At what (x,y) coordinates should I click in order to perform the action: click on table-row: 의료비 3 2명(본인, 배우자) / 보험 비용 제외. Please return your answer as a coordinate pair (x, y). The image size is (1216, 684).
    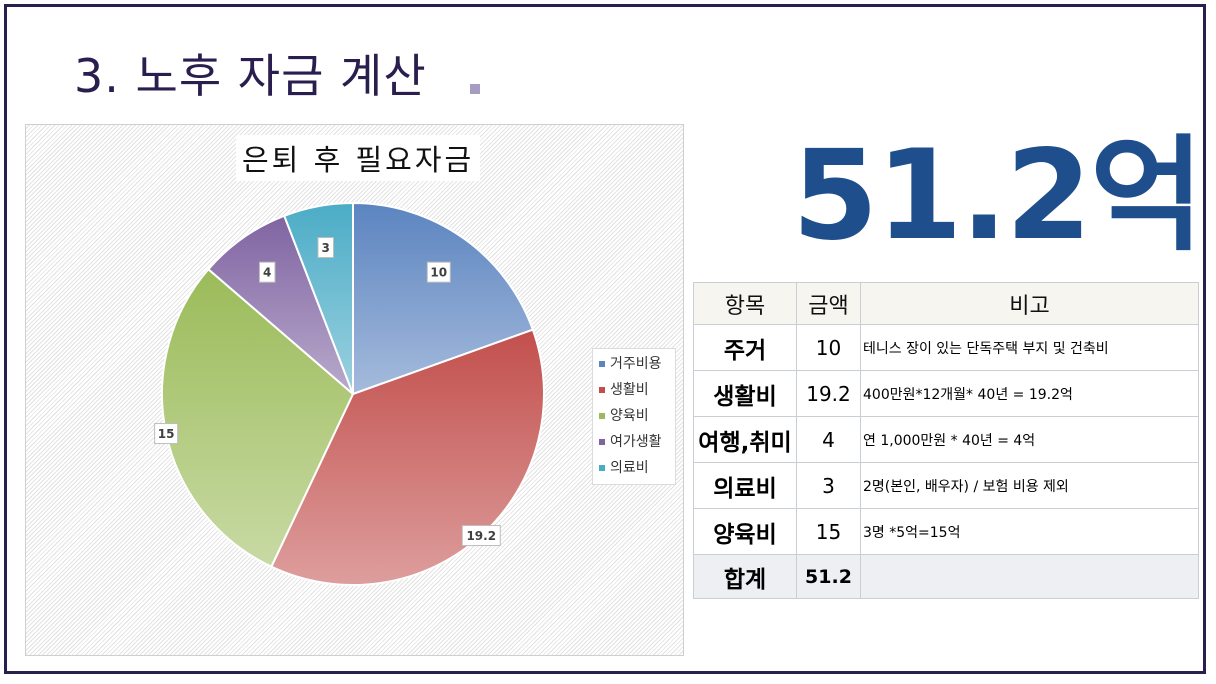
    Looking at the image, I should click on (946, 485).